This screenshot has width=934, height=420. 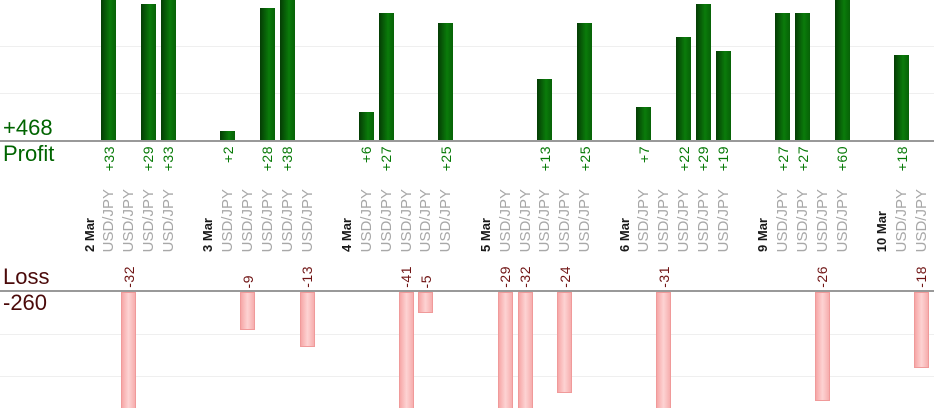 I want to click on loss-value-label: -31, so click(x=663, y=277).